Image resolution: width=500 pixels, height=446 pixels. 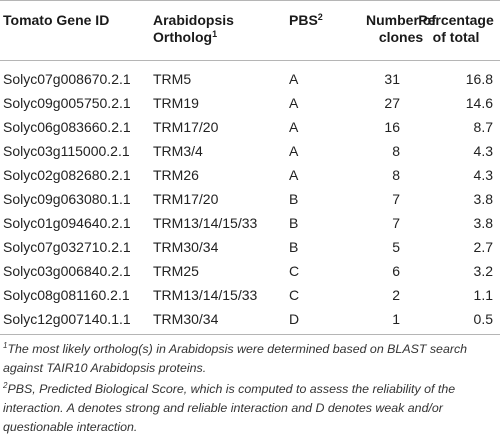 What do you see at coordinates (396, 271) in the screenshot?
I see `cell-clones: 6` at bounding box center [396, 271].